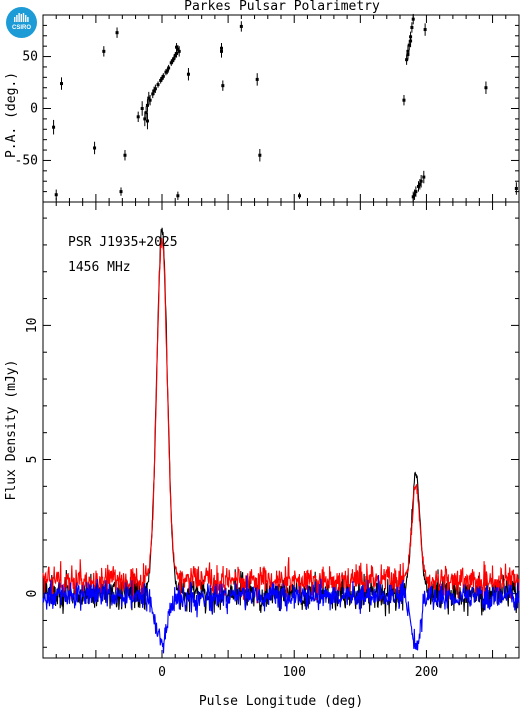 The image size is (522, 710). Describe the element at coordinates (32, 594) in the screenshot. I see `flux-y-tick-label: 0` at that location.